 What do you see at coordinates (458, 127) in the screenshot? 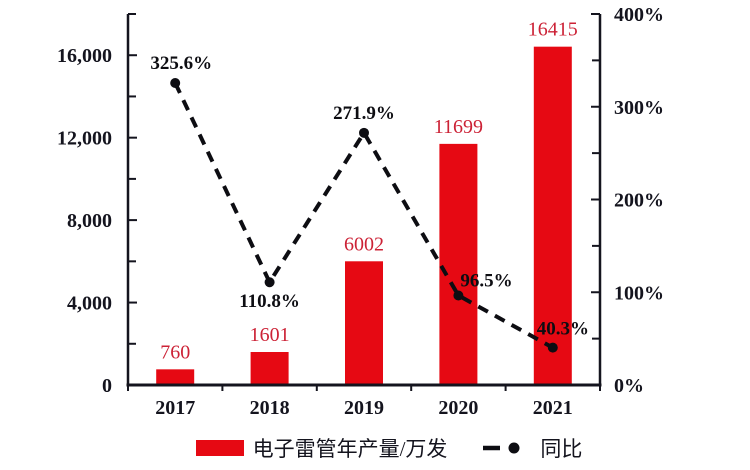
I see `bar-value-label: 11699` at bounding box center [458, 127].